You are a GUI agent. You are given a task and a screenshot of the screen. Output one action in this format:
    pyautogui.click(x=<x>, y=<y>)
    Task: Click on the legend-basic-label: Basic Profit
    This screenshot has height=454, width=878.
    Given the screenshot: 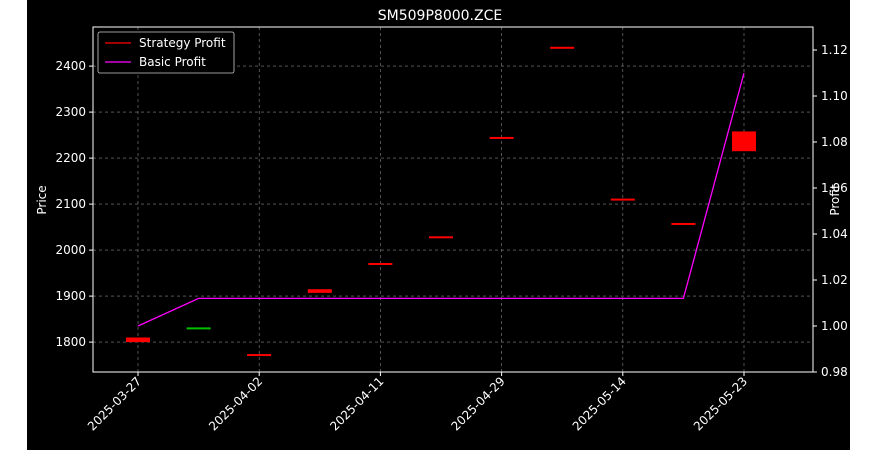 What is the action you would take?
    pyautogui.click(x=172, y=62)
    